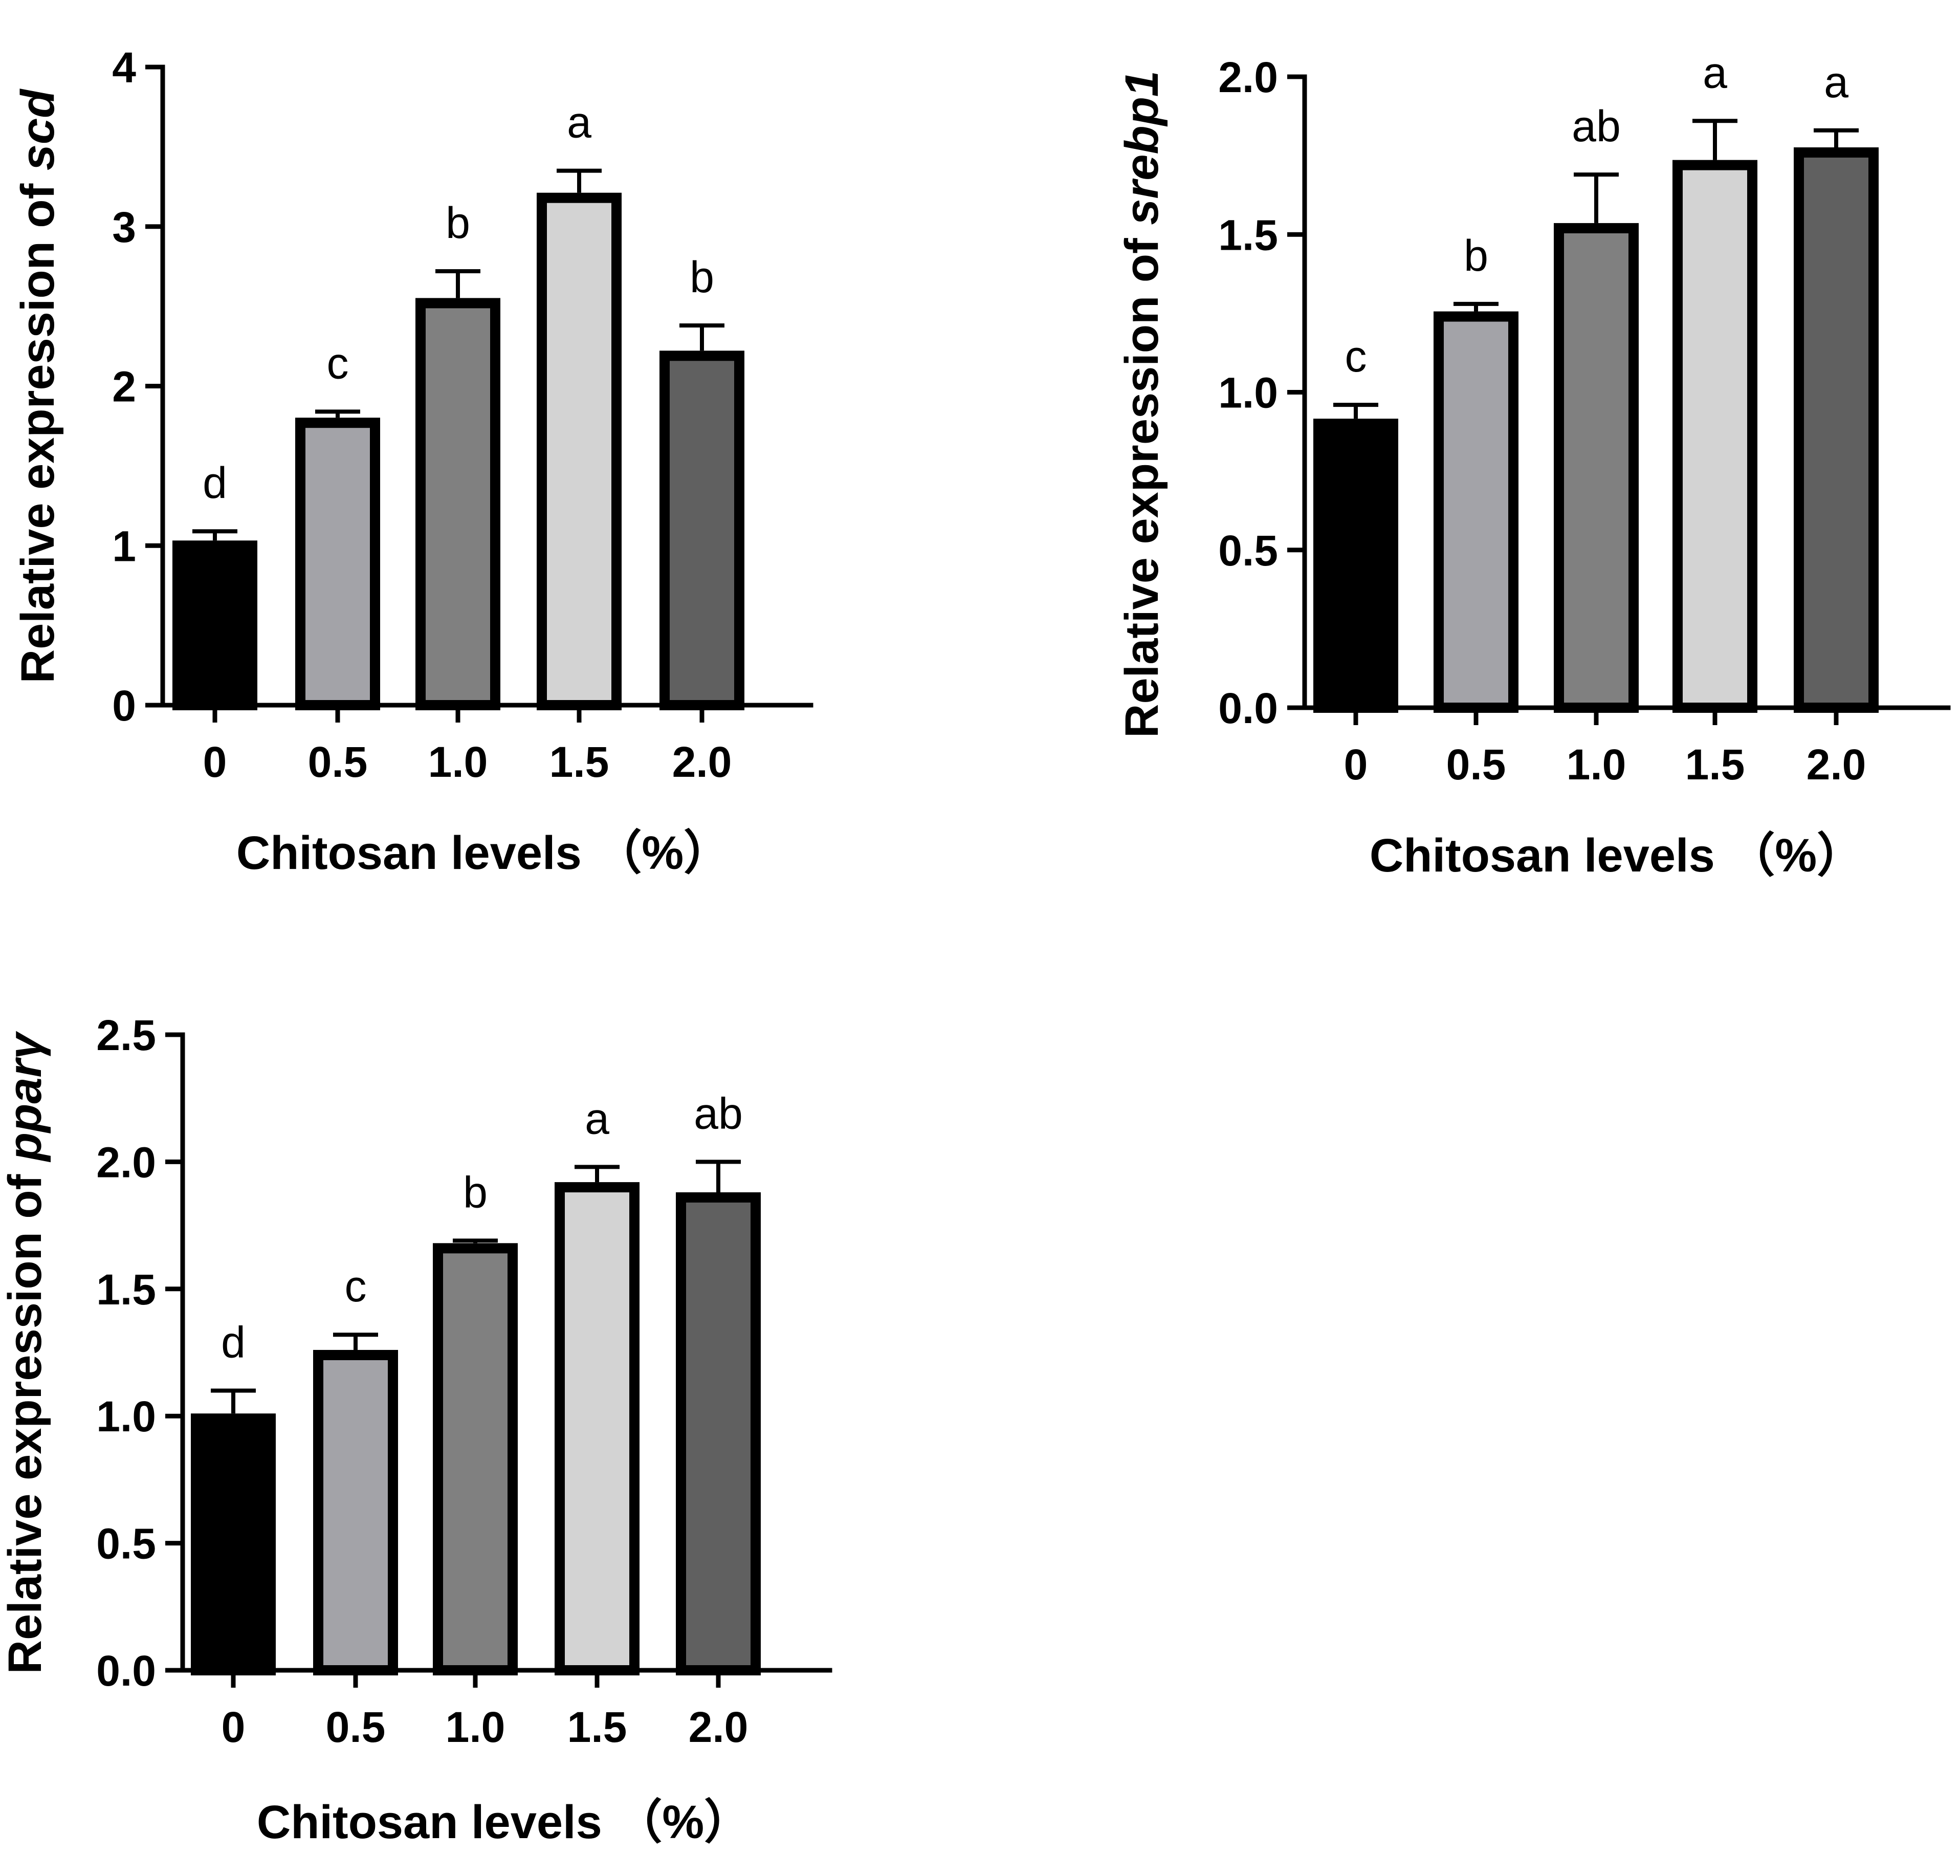 The image size is (1960, 1876). What do you see at coordinates (124, 387) in the screenshot?
I see `y-tick-label: 2` at bounding box center [124, 387].